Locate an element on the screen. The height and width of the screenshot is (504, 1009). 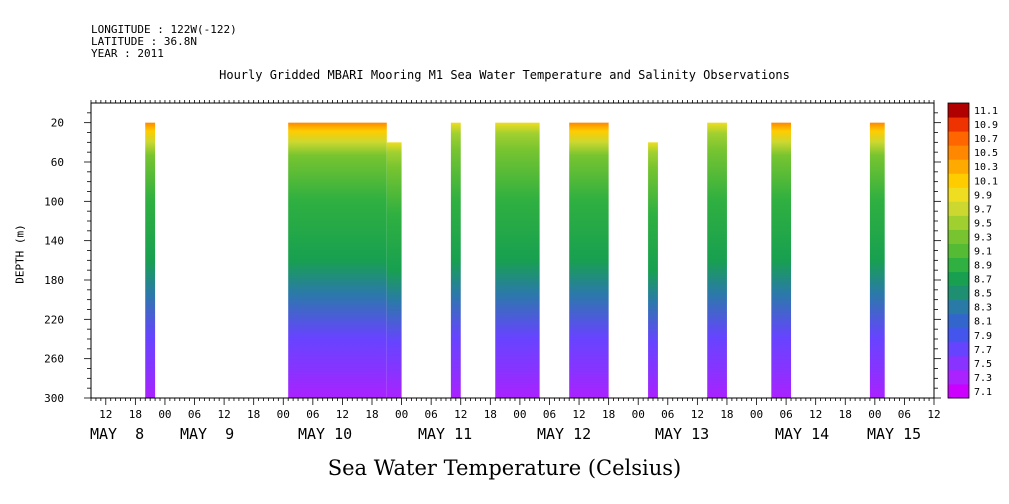
x-day-label: MAY 8 is located at coordinates (117, 434).